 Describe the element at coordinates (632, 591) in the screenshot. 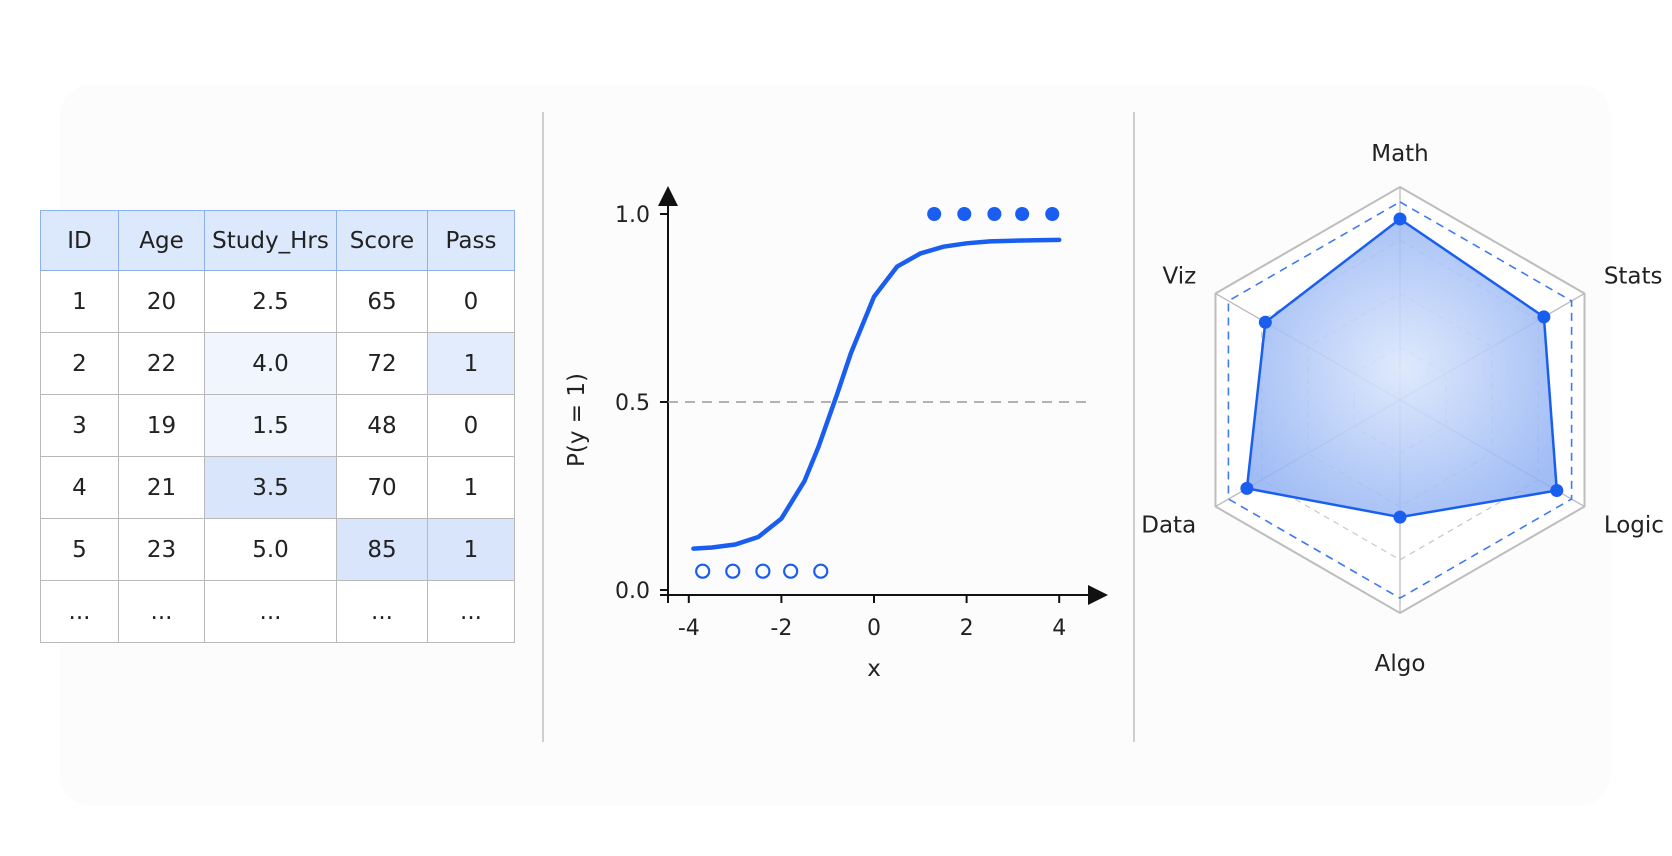

I see `y-tick-label: 0.0` at that location.